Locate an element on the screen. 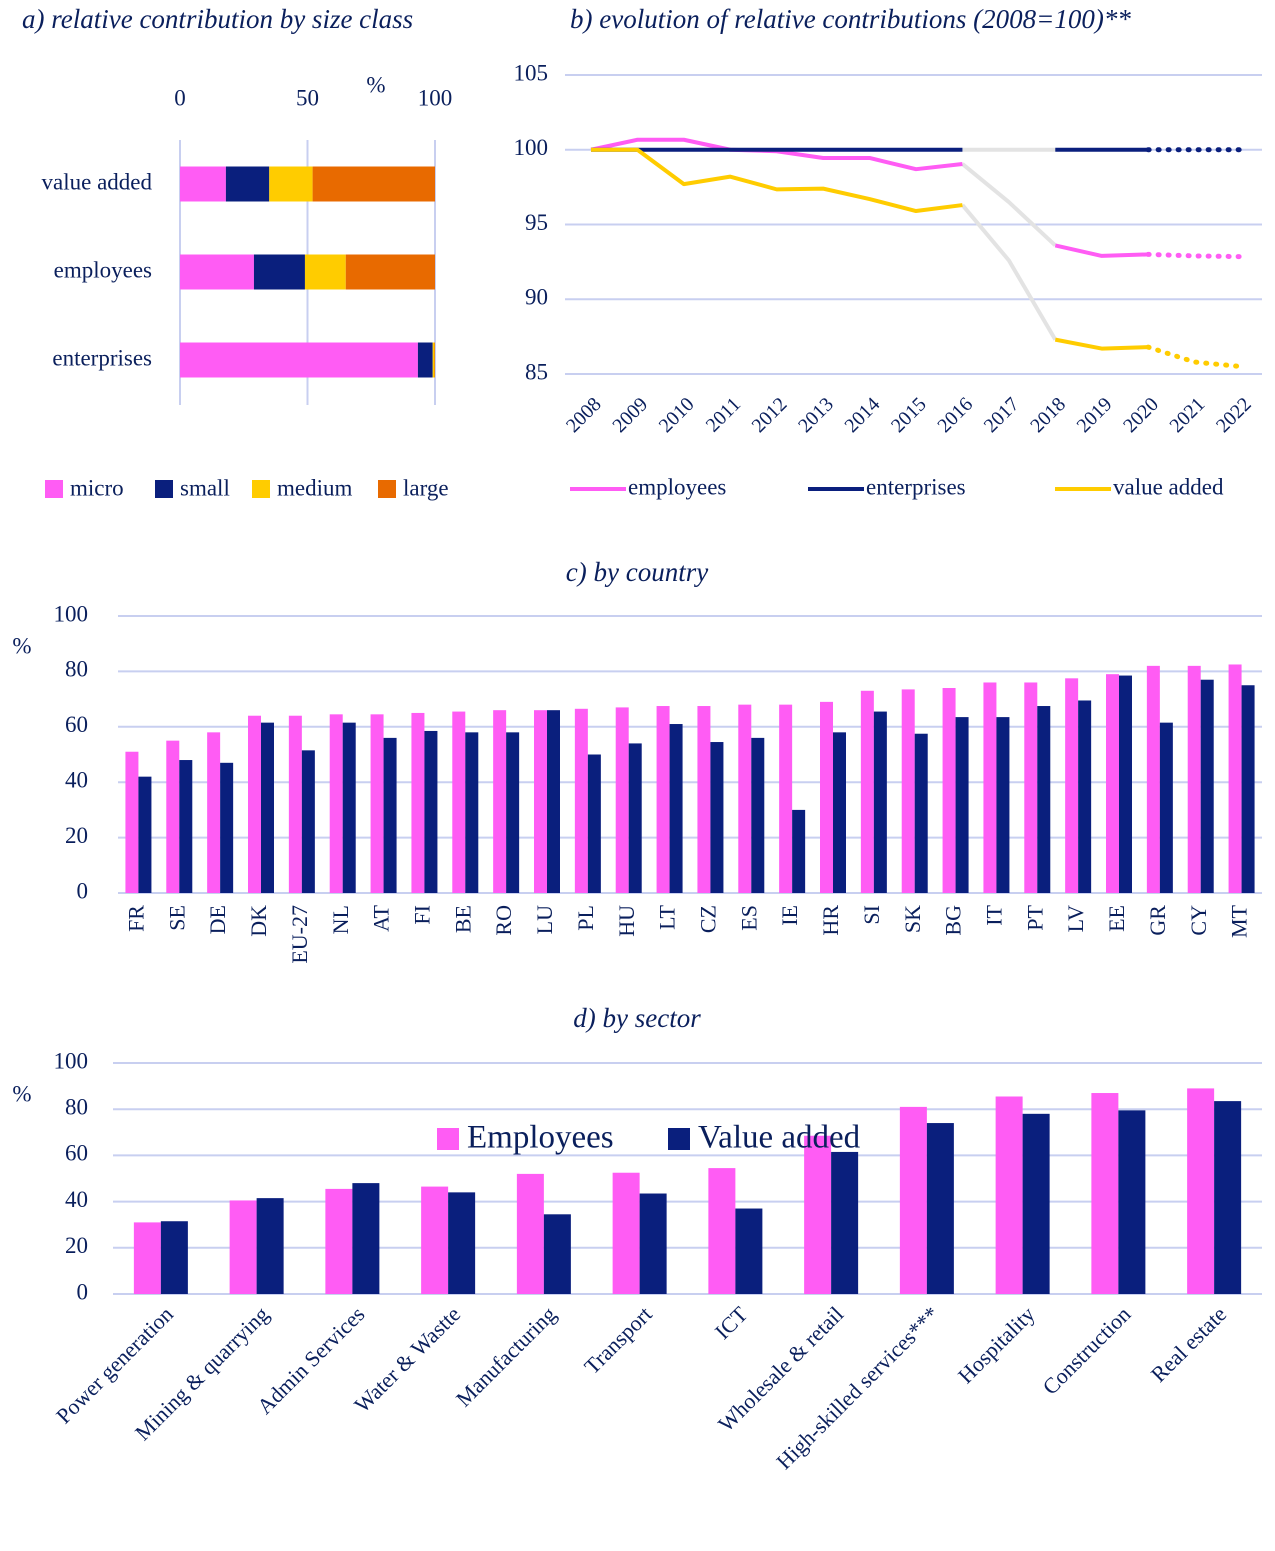 The image size is (1275, 1551). x-tick-label: IT is located at coordinates (993, 914).